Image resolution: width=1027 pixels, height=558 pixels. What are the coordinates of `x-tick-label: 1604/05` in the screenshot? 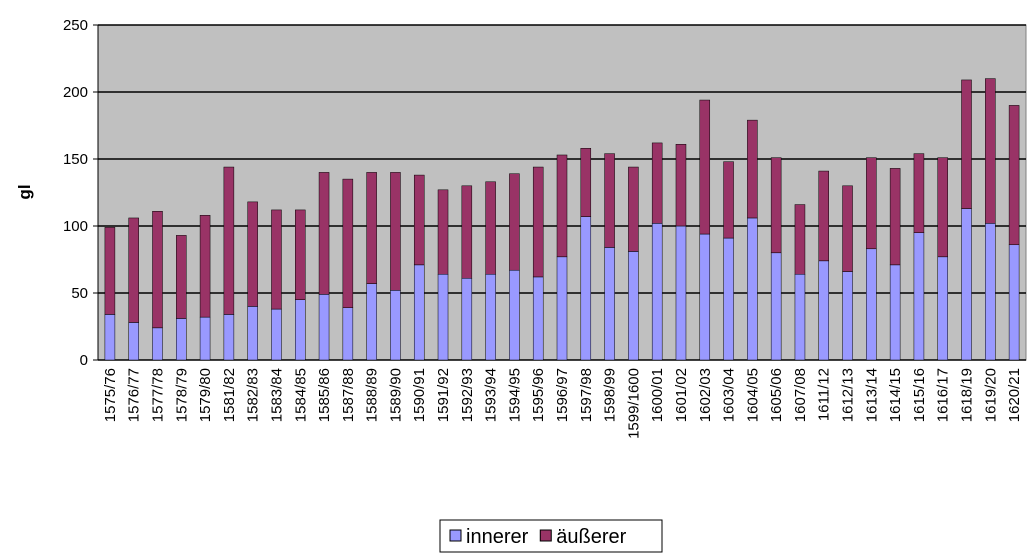 It's located at (752, 395).